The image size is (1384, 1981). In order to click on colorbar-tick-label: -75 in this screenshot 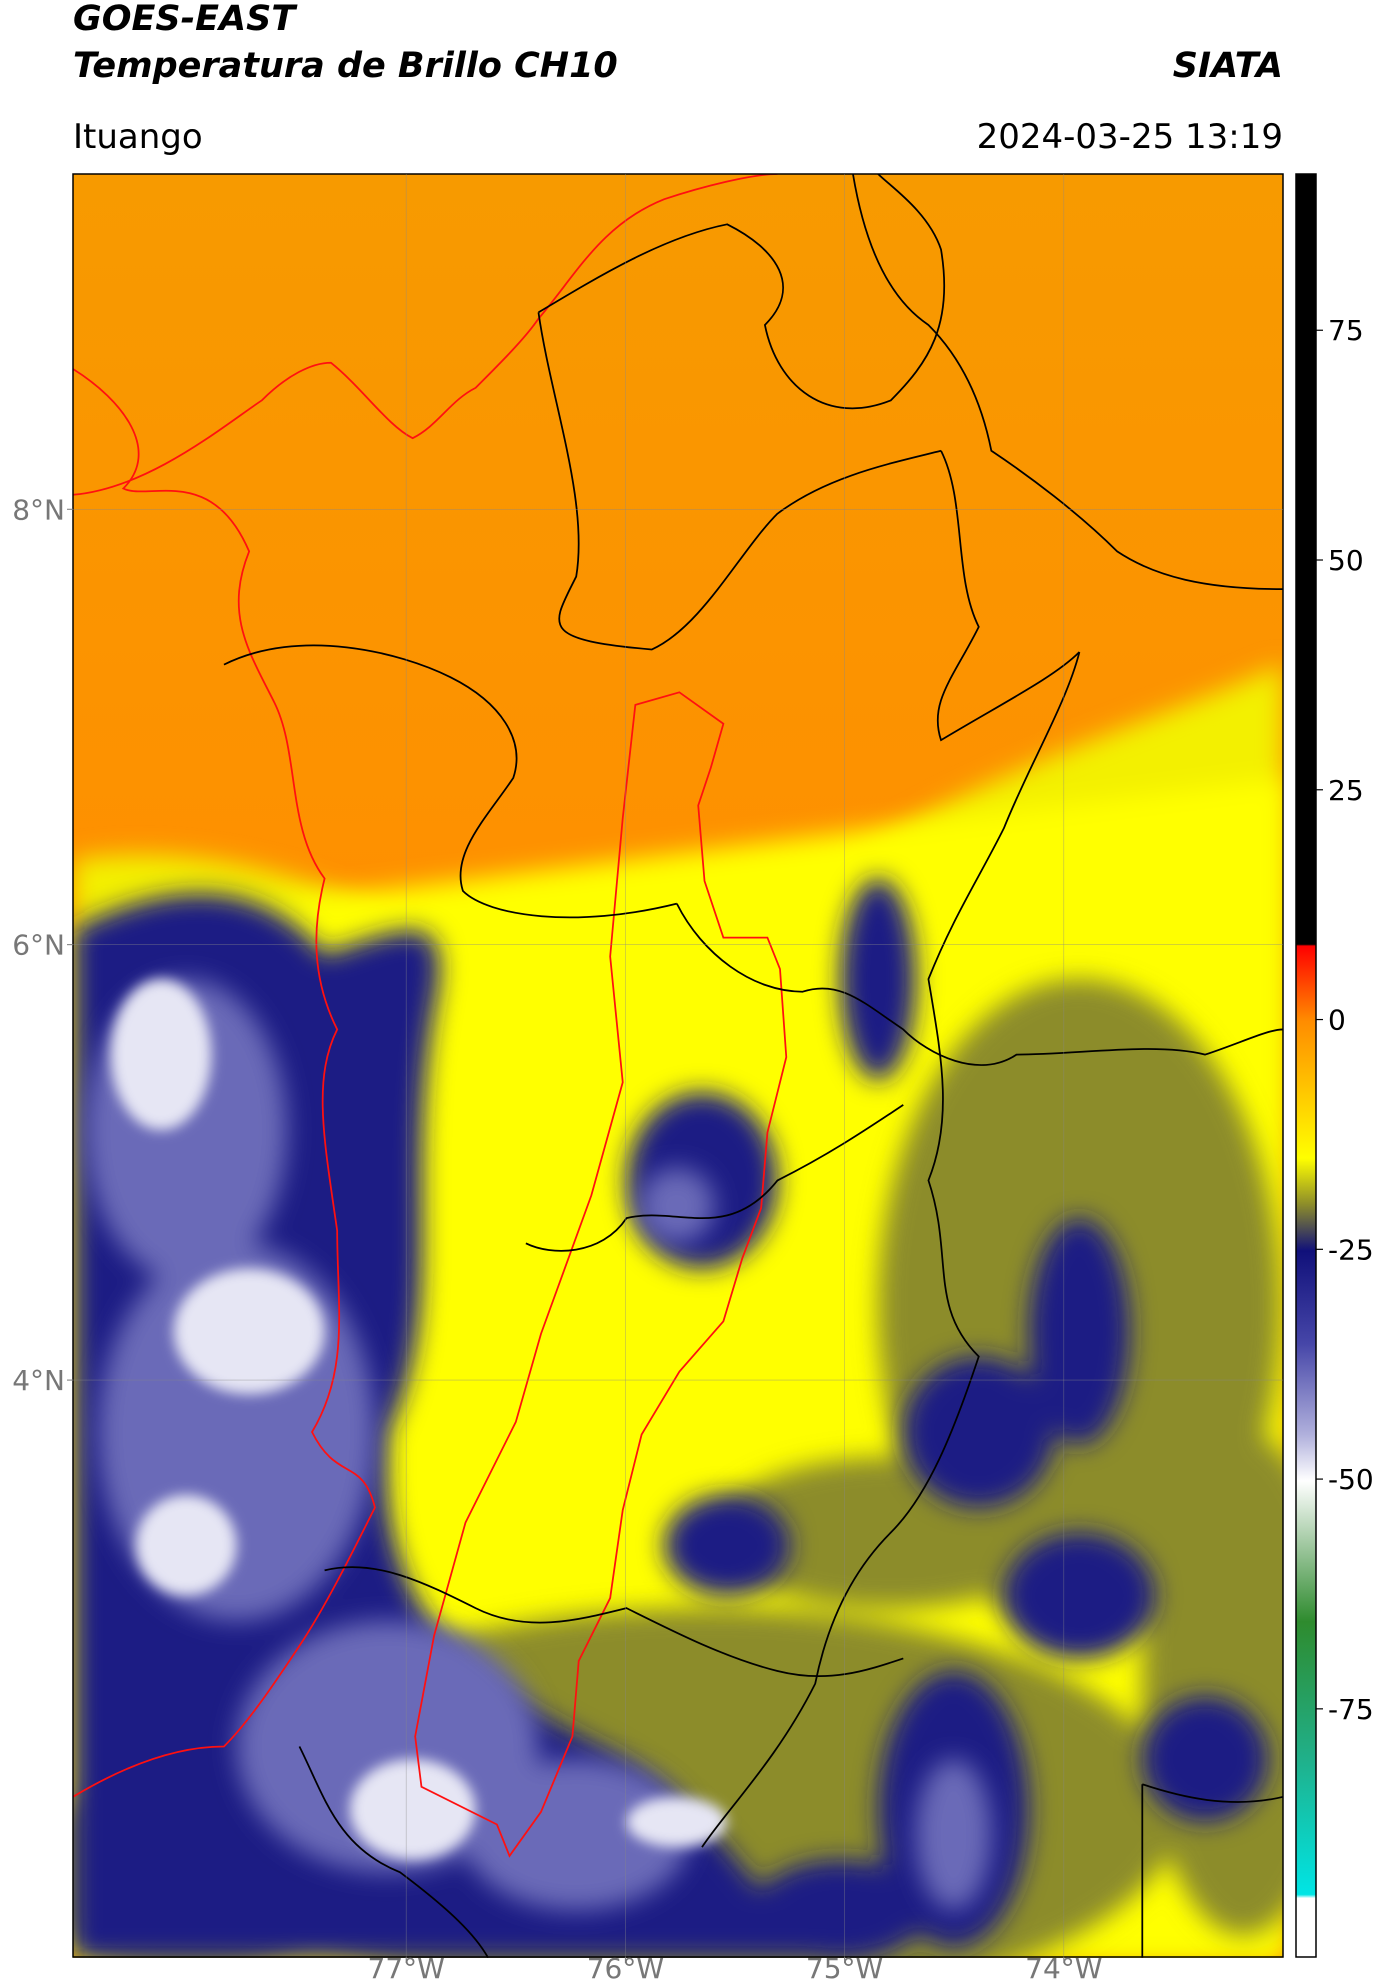, I will do `click(1351, 1709)`.